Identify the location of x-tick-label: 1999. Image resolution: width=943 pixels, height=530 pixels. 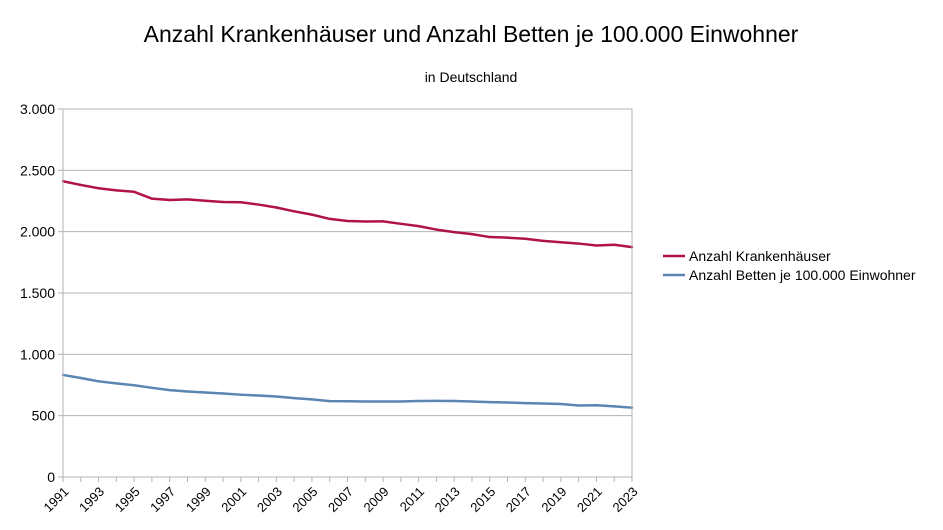
(198, 499).